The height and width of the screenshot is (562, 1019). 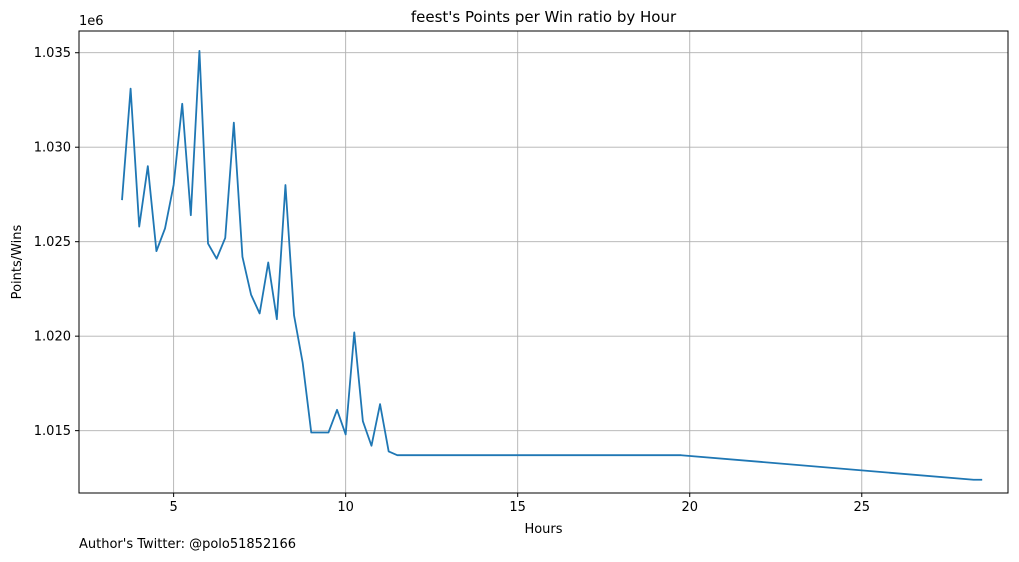 What do you see at coordinates (52, 242) in the screenshot?
I see `y-tick-label: 1.025` at bounding box center [52, 242].